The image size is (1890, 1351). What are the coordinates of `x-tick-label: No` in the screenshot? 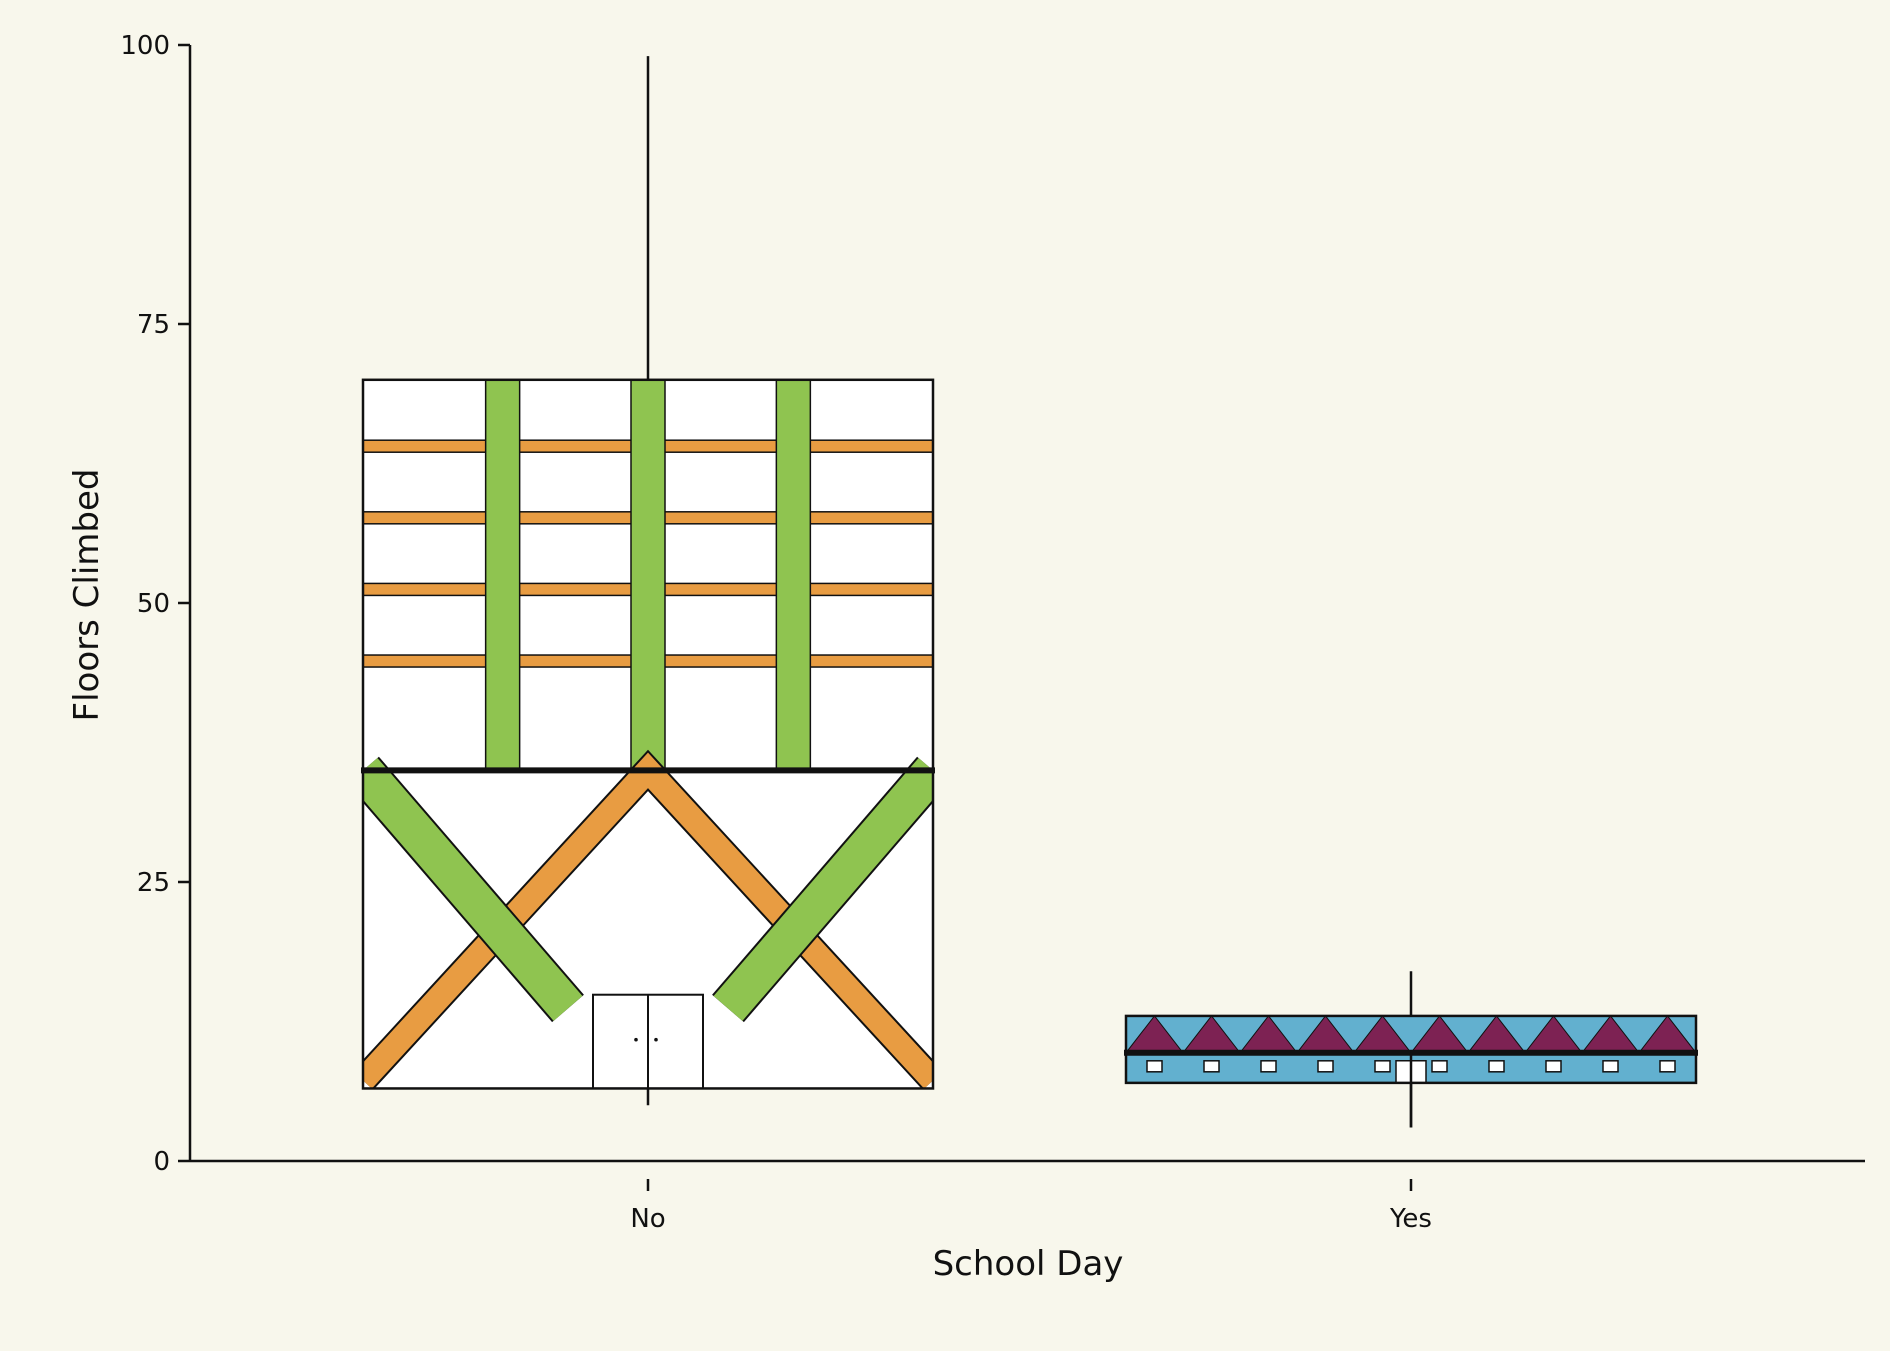 It's located at (647, 1219).